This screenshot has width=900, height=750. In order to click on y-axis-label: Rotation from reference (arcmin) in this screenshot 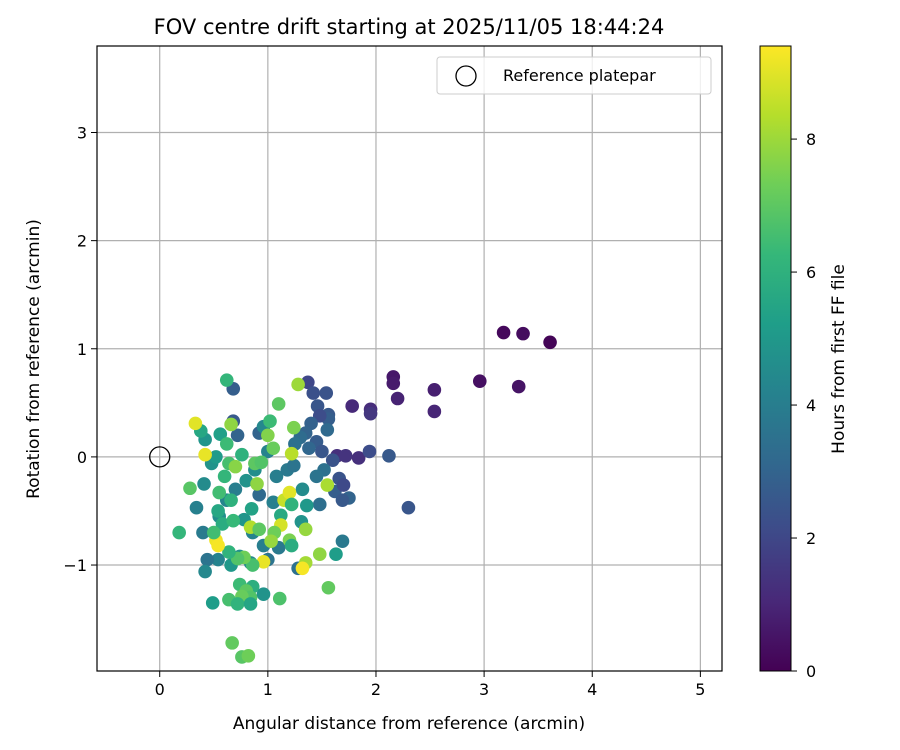, I will do `click(34, 359)`.